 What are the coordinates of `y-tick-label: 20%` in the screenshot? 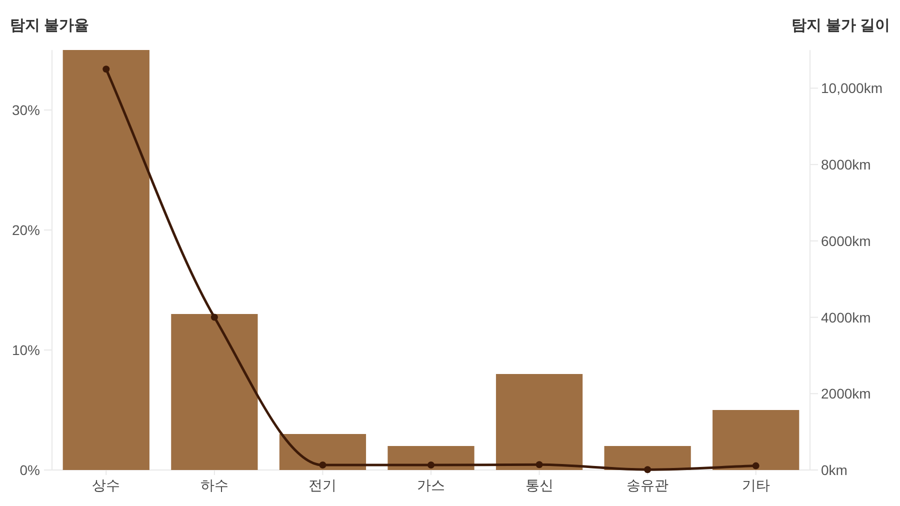 It's located at (26, 230).